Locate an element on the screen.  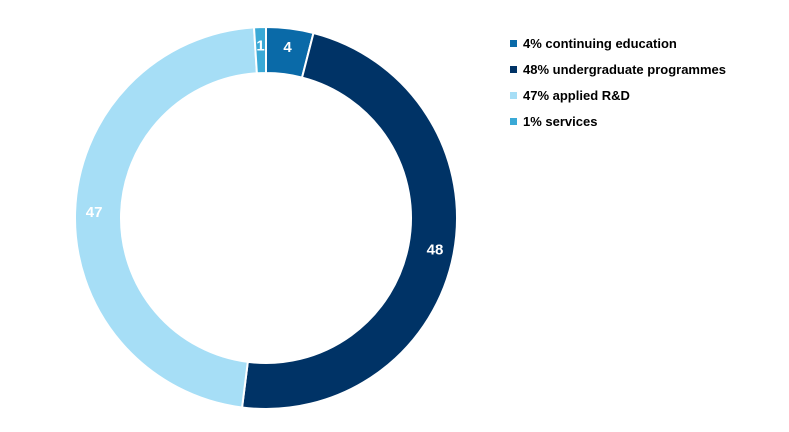
legend-item-1: 48% undergraduate programmes is located at coordinates (618, 69).